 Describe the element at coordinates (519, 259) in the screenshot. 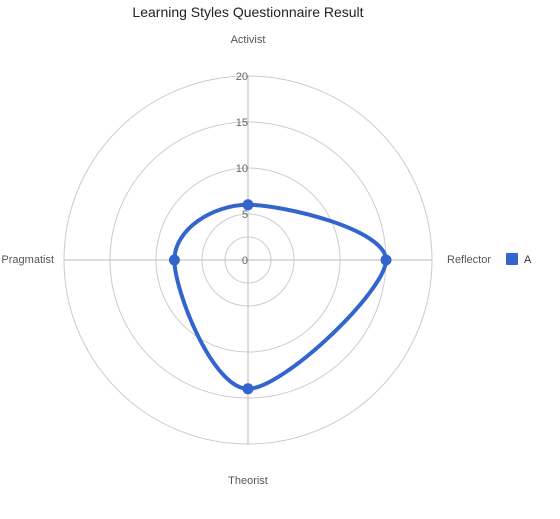

I see `legend: A` at that location.